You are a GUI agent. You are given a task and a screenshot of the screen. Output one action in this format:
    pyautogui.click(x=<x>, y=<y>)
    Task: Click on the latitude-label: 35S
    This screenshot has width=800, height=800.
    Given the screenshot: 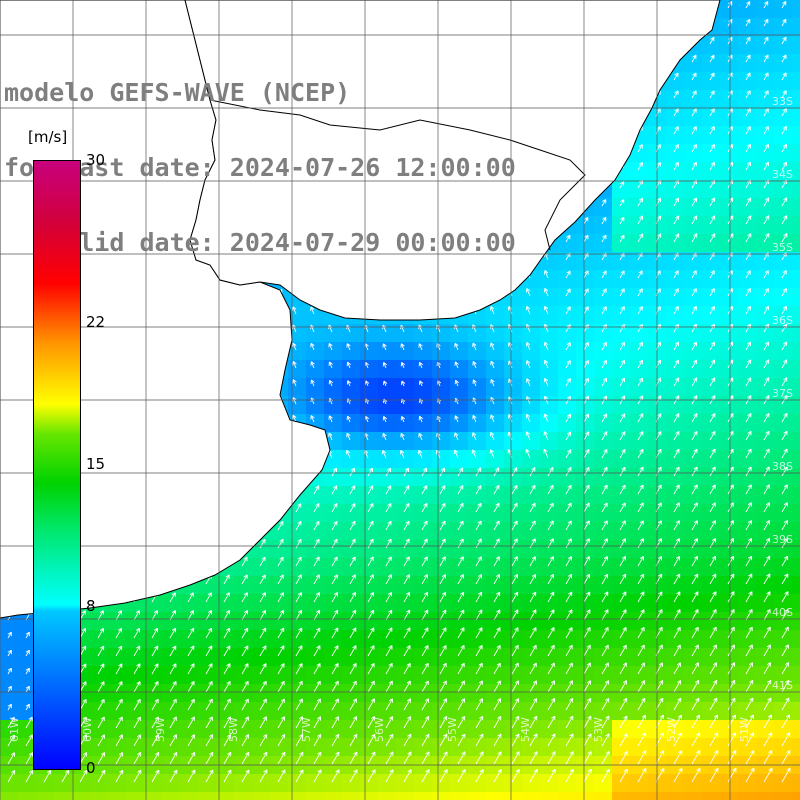 What is the action you would take?
    pyautogui.click(x=782, y=247)
    